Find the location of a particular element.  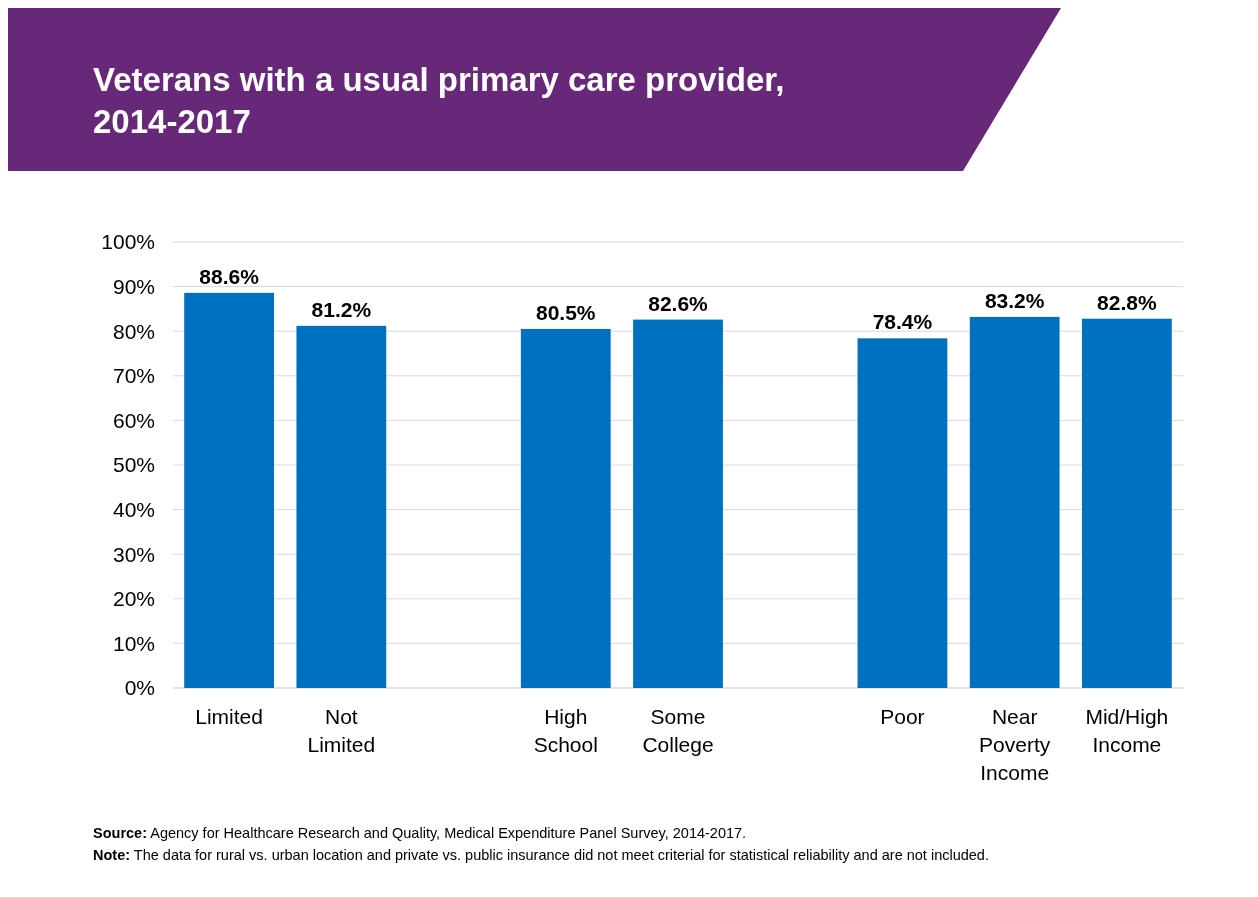

y-tick-label: 60% is located at coordinates (133, 420).